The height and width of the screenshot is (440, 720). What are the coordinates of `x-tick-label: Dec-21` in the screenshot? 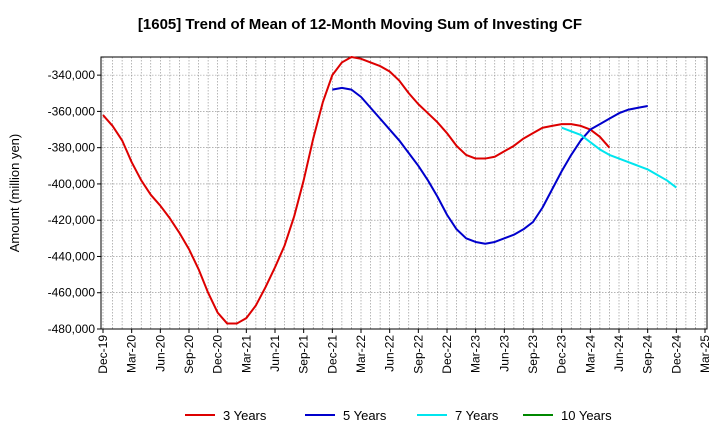 It's located at (332, 354).